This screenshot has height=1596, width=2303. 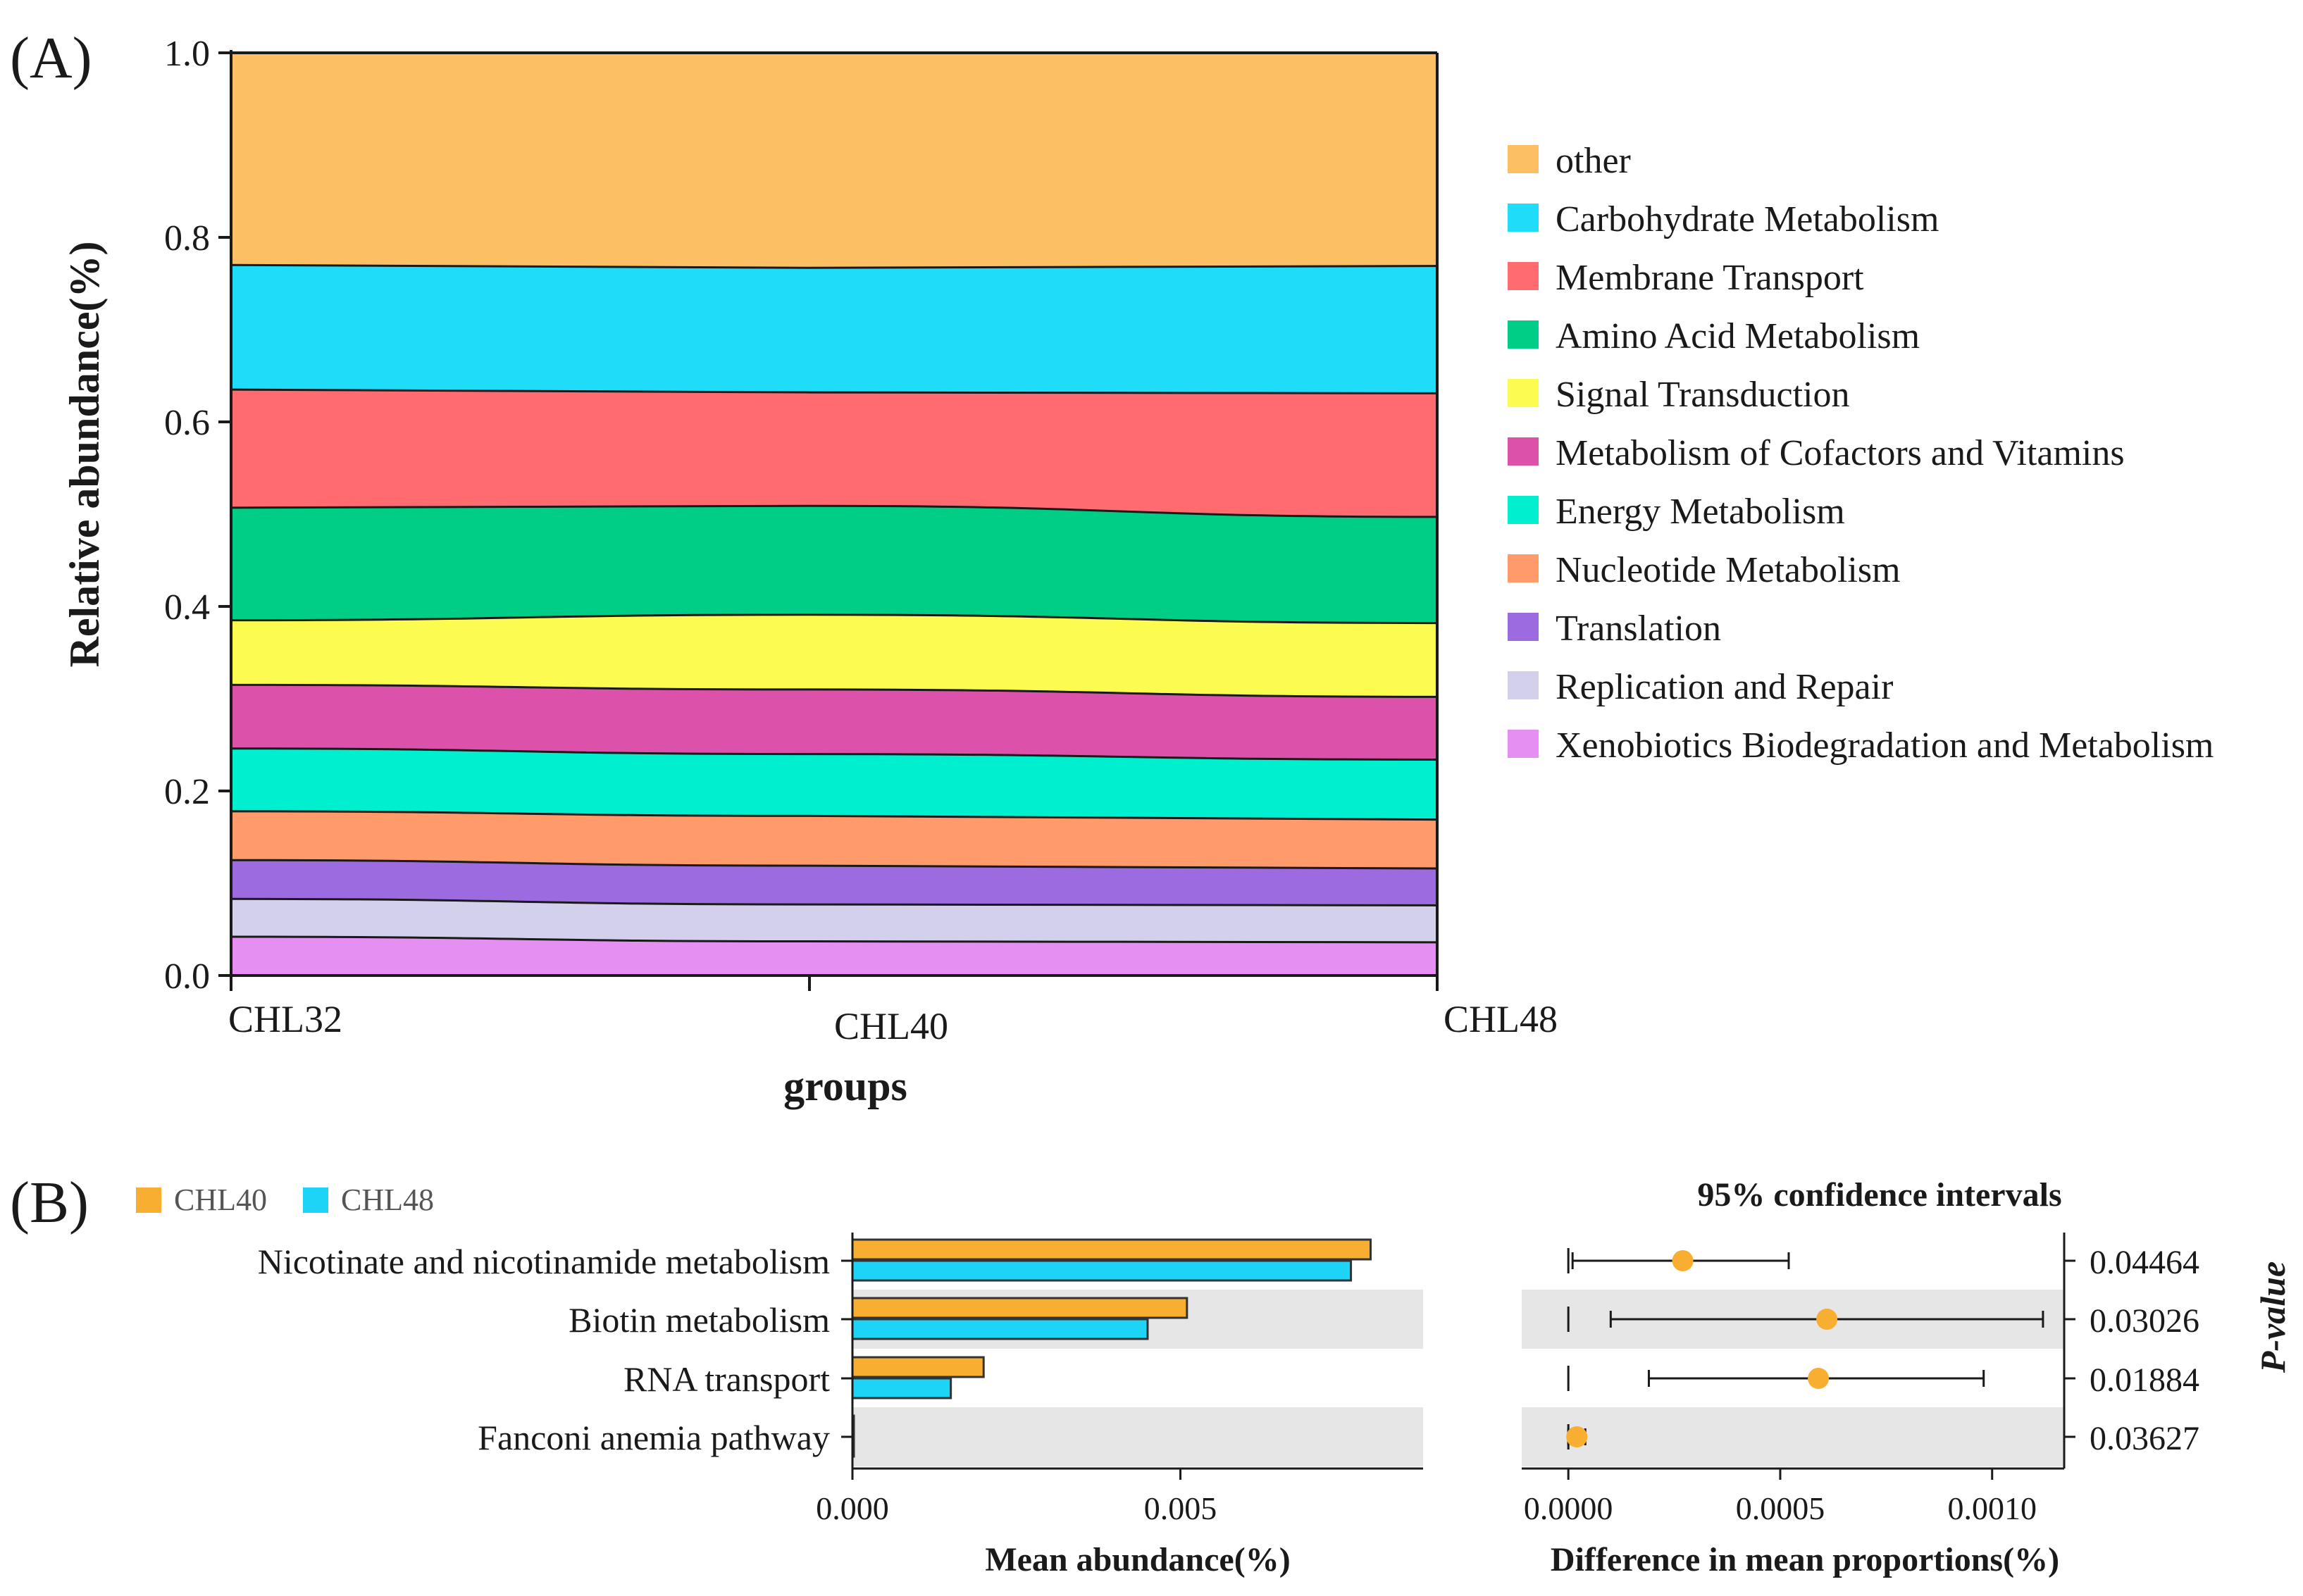 I want to click on bar-chl48-nicotinate-and-nicotinamide-metabolism, so click(x=1102, y=1270).